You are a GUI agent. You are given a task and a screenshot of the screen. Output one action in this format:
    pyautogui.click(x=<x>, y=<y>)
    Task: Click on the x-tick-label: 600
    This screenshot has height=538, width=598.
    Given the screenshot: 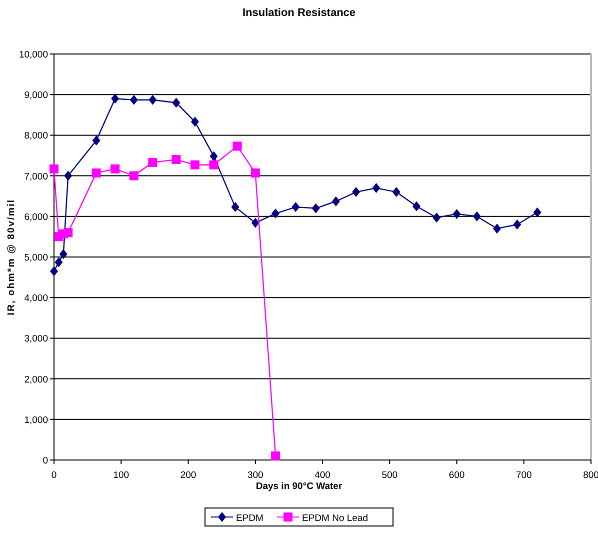 What is the action you would take?
    pyautogui.click(x=456, y=475)
    